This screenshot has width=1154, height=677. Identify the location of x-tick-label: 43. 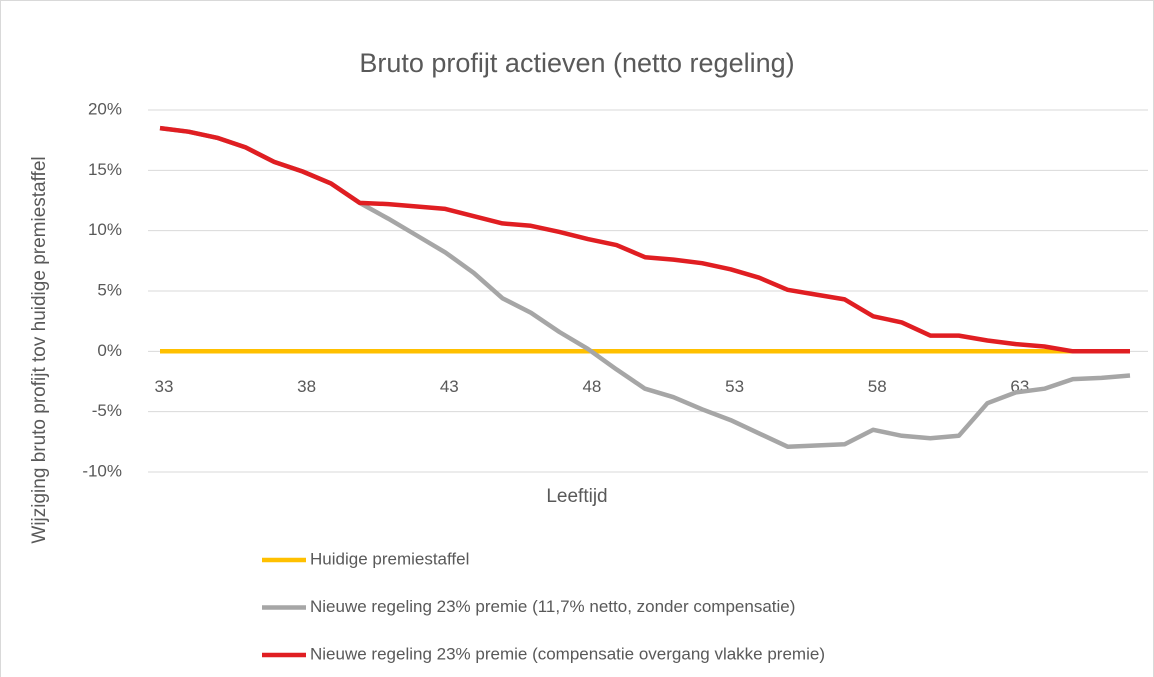
(449, 386).